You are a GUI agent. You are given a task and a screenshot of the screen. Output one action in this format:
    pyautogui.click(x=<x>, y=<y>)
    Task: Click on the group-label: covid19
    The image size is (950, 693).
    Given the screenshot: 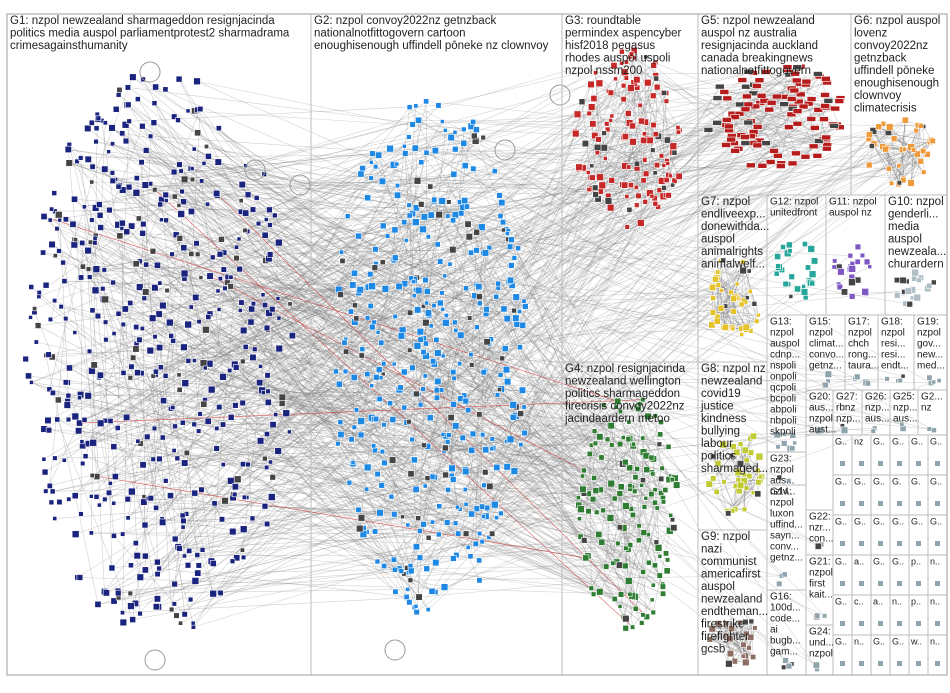 What is the action you would take?
    pyautogui.click(x=721, y=394)
    